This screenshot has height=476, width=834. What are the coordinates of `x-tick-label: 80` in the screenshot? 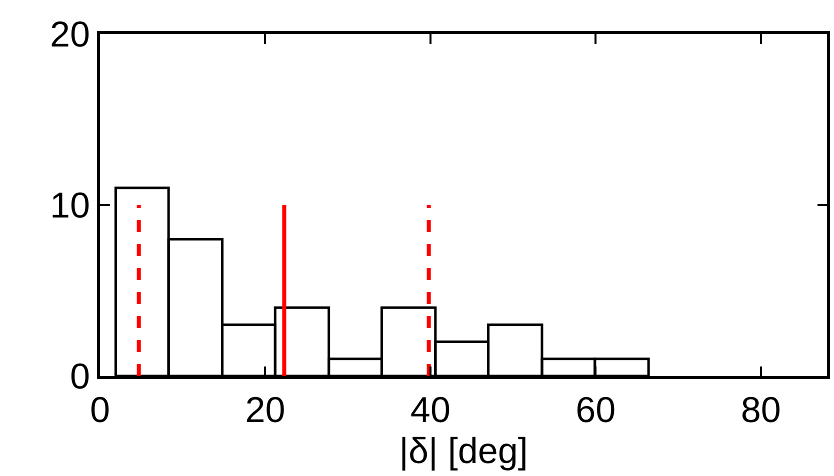 It's located at (760, 409).